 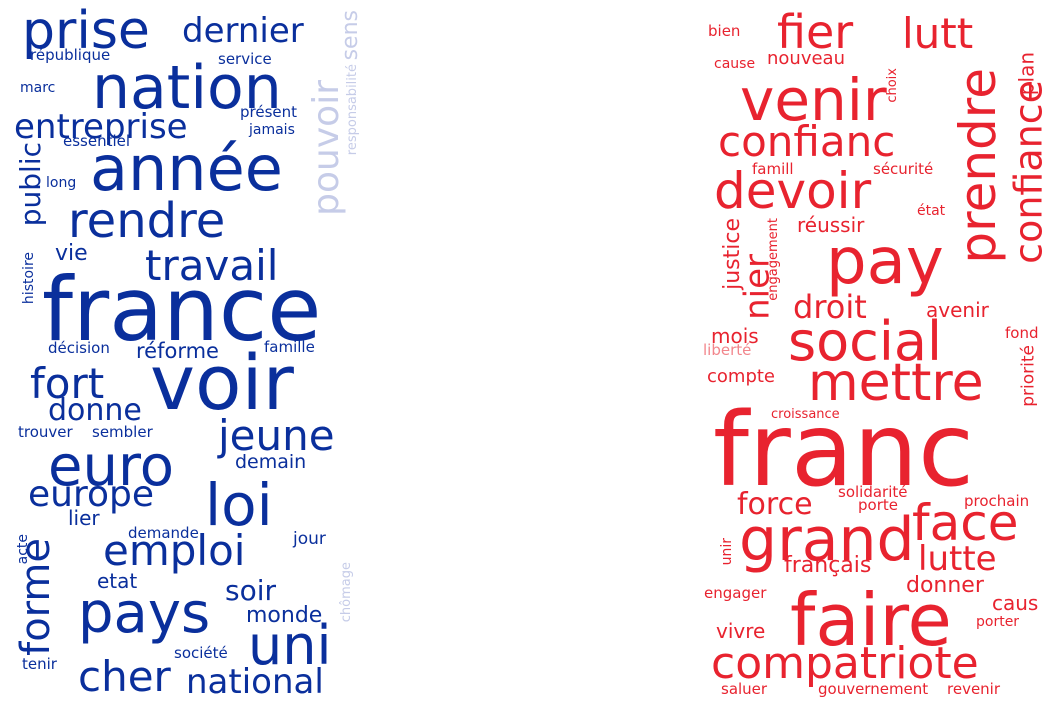 I want to click on cloud-word: fier, so click(x=815, y=32).